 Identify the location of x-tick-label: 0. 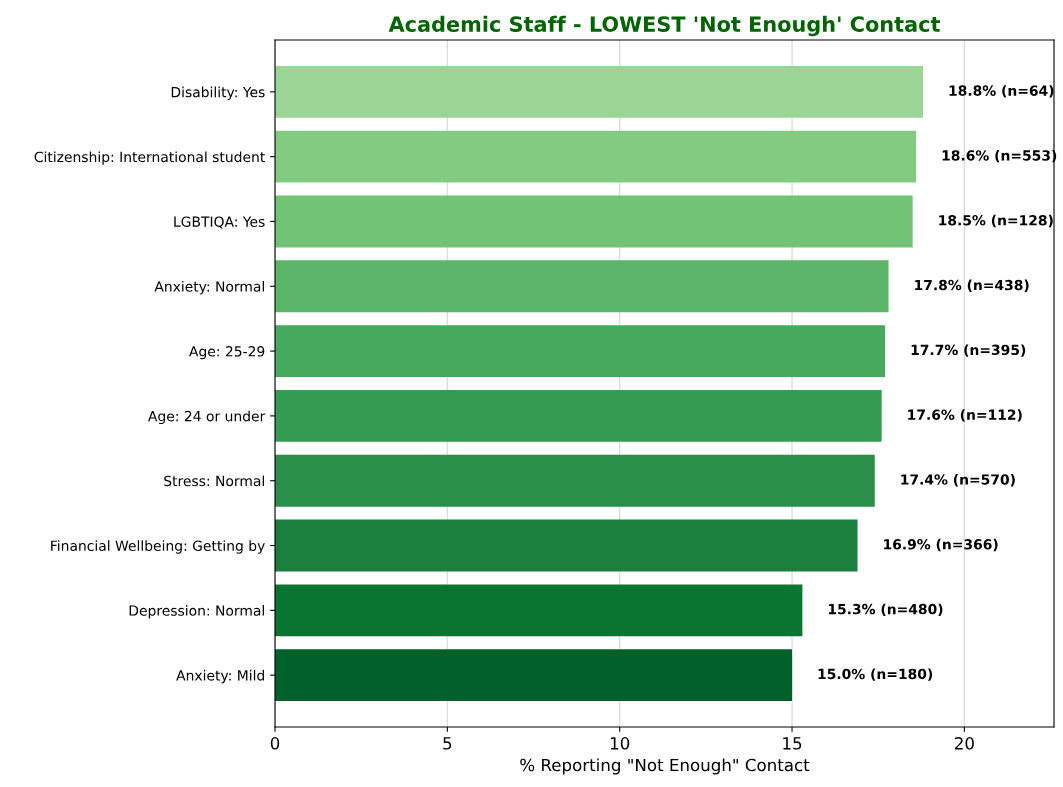
(275, 743).